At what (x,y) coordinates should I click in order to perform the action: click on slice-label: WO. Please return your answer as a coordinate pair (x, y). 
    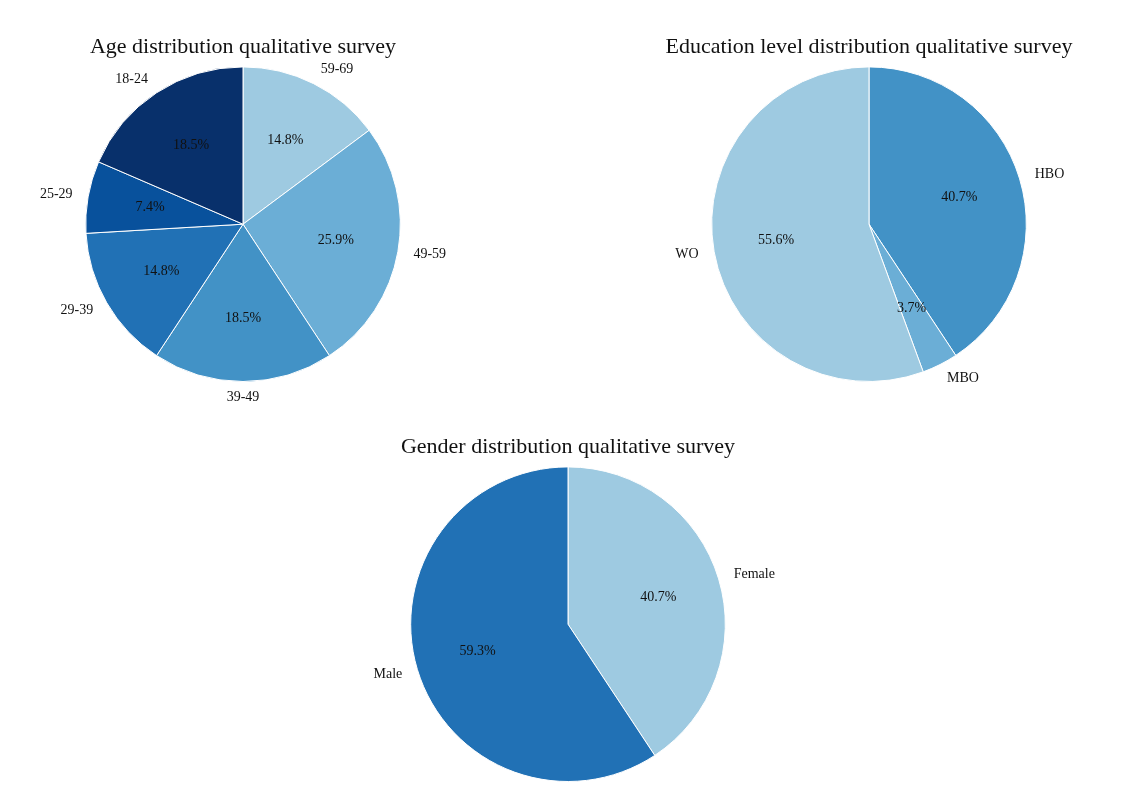
    Looking at the image, I should click on (687, 254).